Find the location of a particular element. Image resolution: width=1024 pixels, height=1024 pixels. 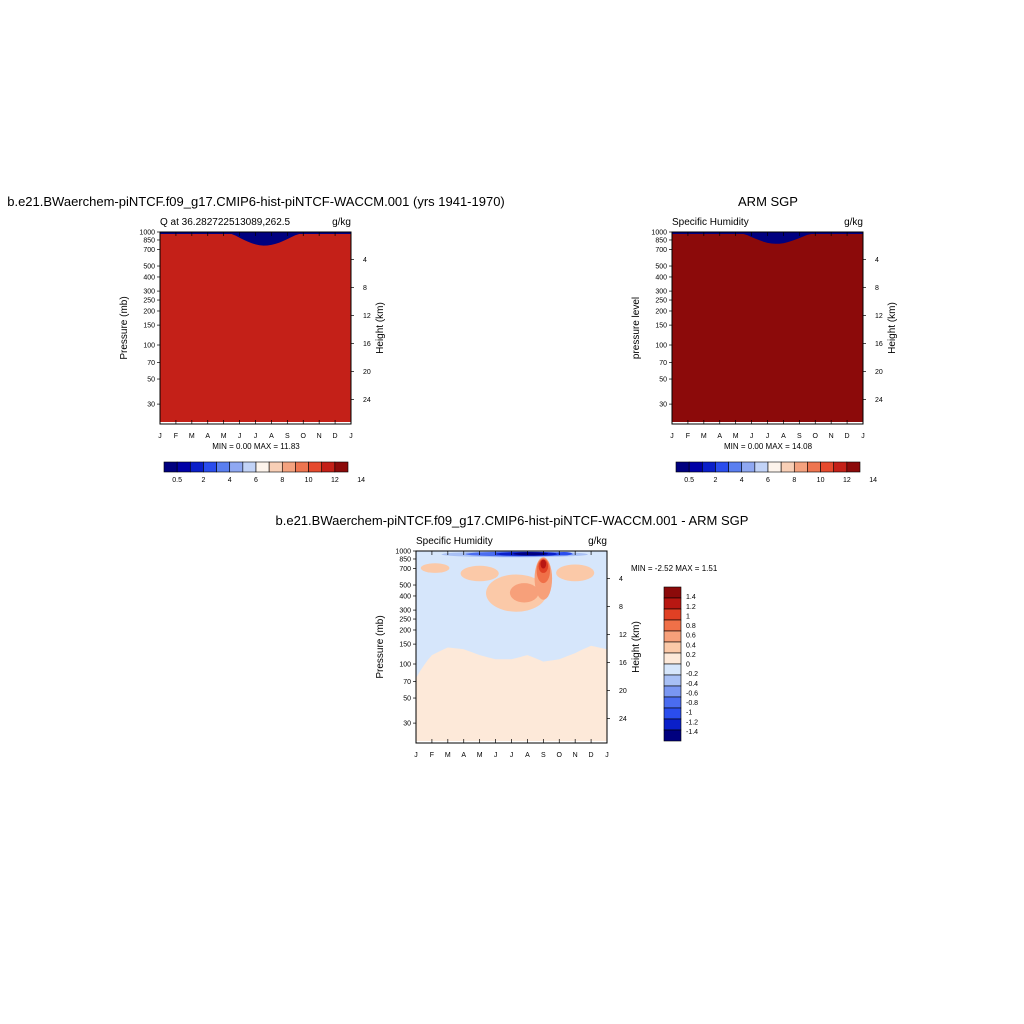

diff-left-label: Specific Humidity is located at coordinates (454, 541).